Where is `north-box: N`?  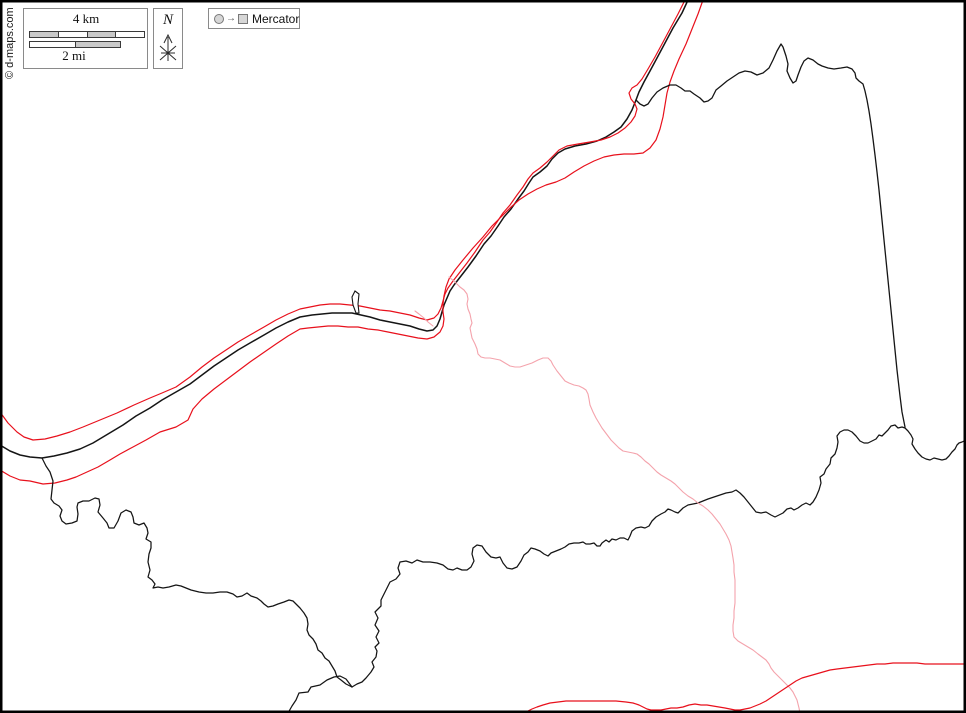 north-box: N is located at coordinates (168, 38).